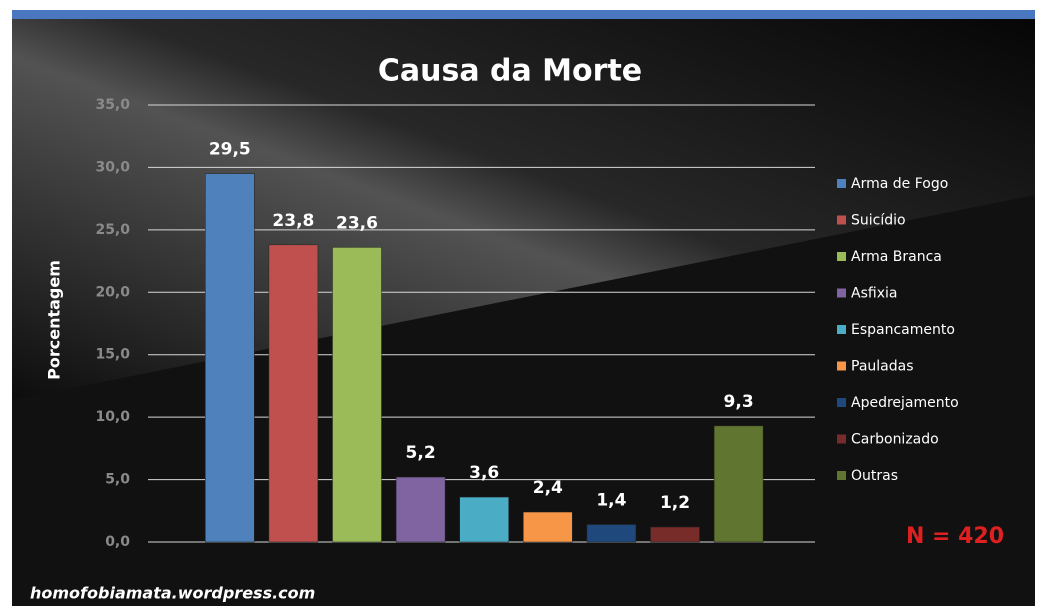 This screenshot has width=1041, height=616. What do you see at coordinates (905, 403) in the screenshot?
I see `legend-label: Apedrejamento` at bounding box center [905, 403].